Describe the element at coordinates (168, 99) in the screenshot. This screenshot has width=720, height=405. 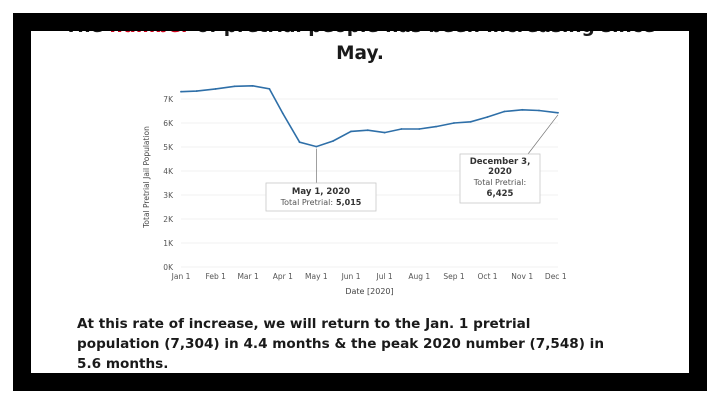
I see `y-tick-label: 7K` at that location.